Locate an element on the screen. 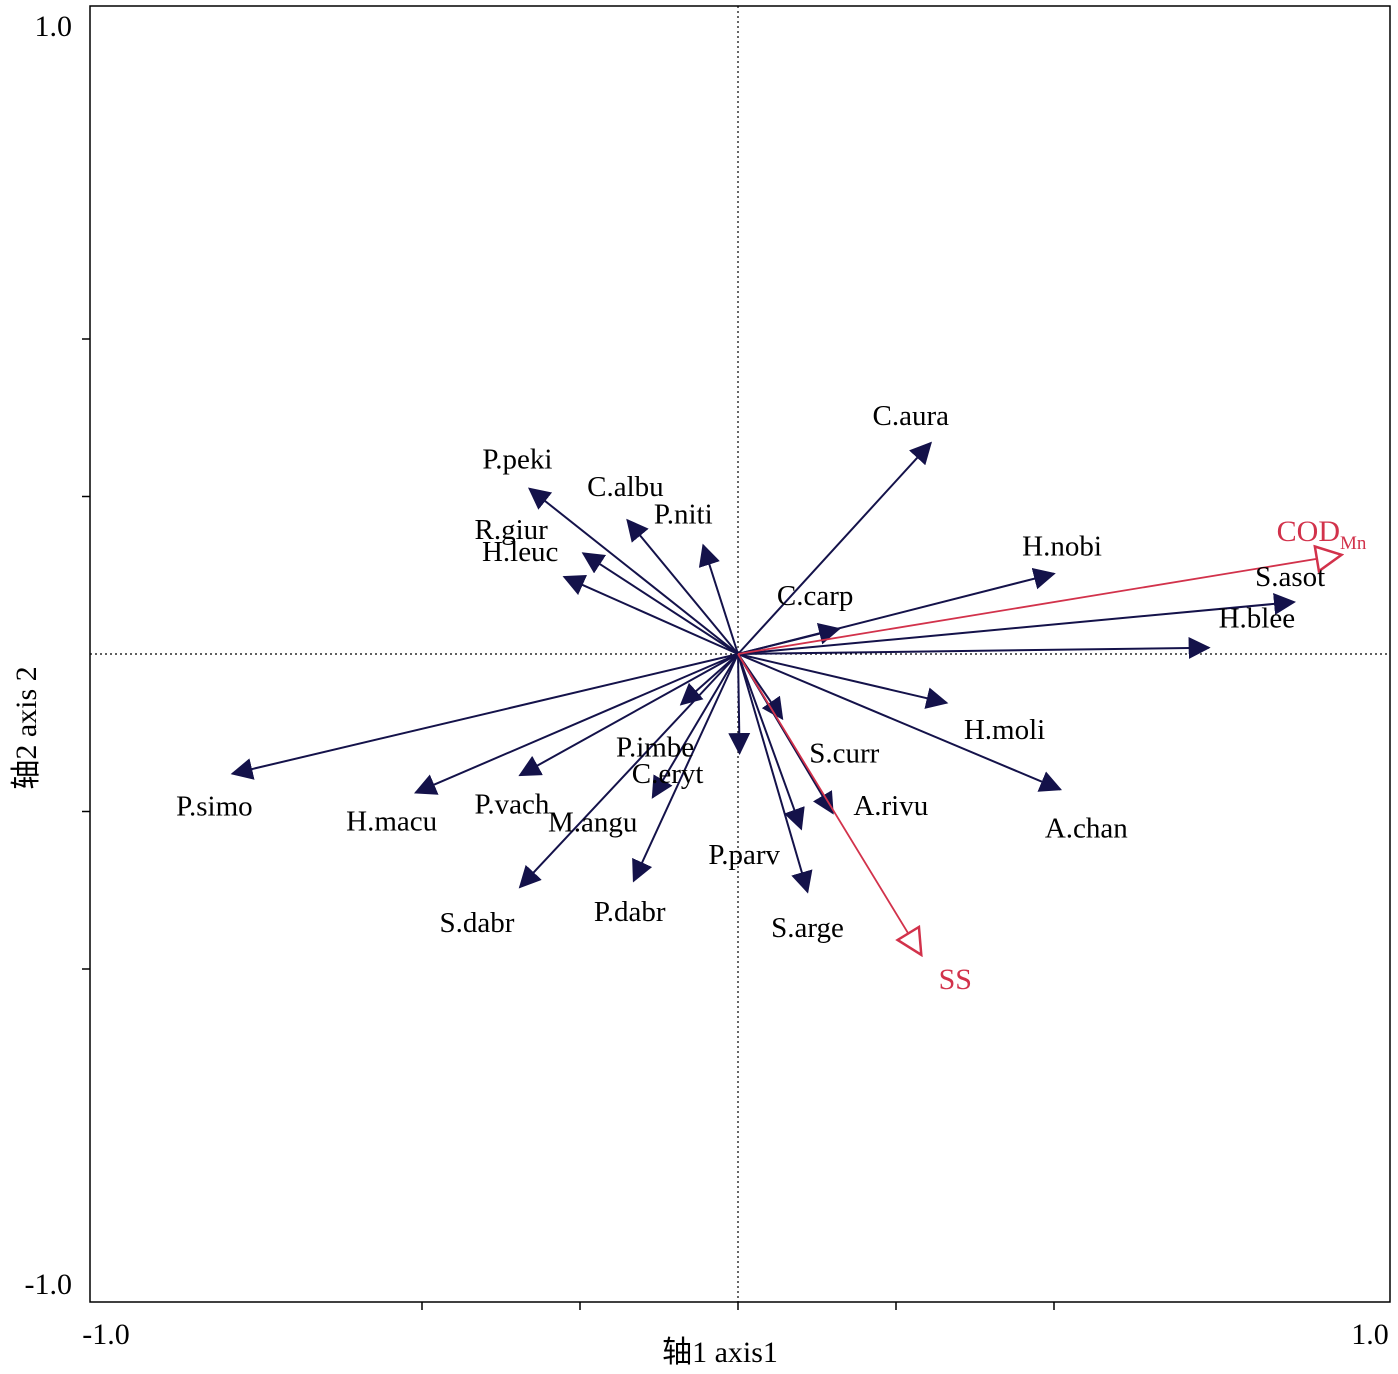 The width and height of the screenshot is (1398, 1374). env-label-main: COD is located at coordinates (1308, 531).